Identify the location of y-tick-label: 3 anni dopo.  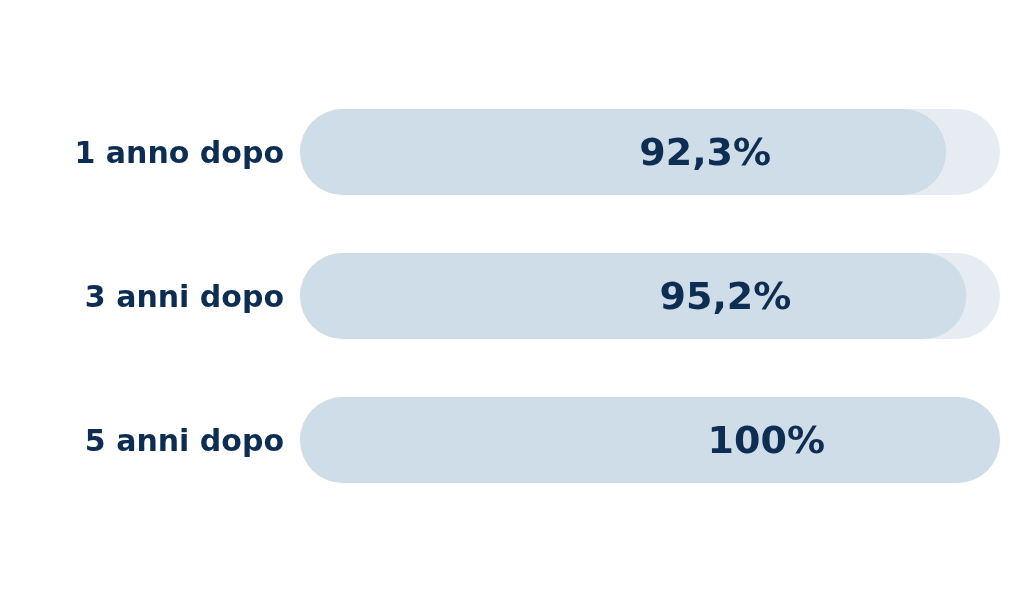
(184, 296).